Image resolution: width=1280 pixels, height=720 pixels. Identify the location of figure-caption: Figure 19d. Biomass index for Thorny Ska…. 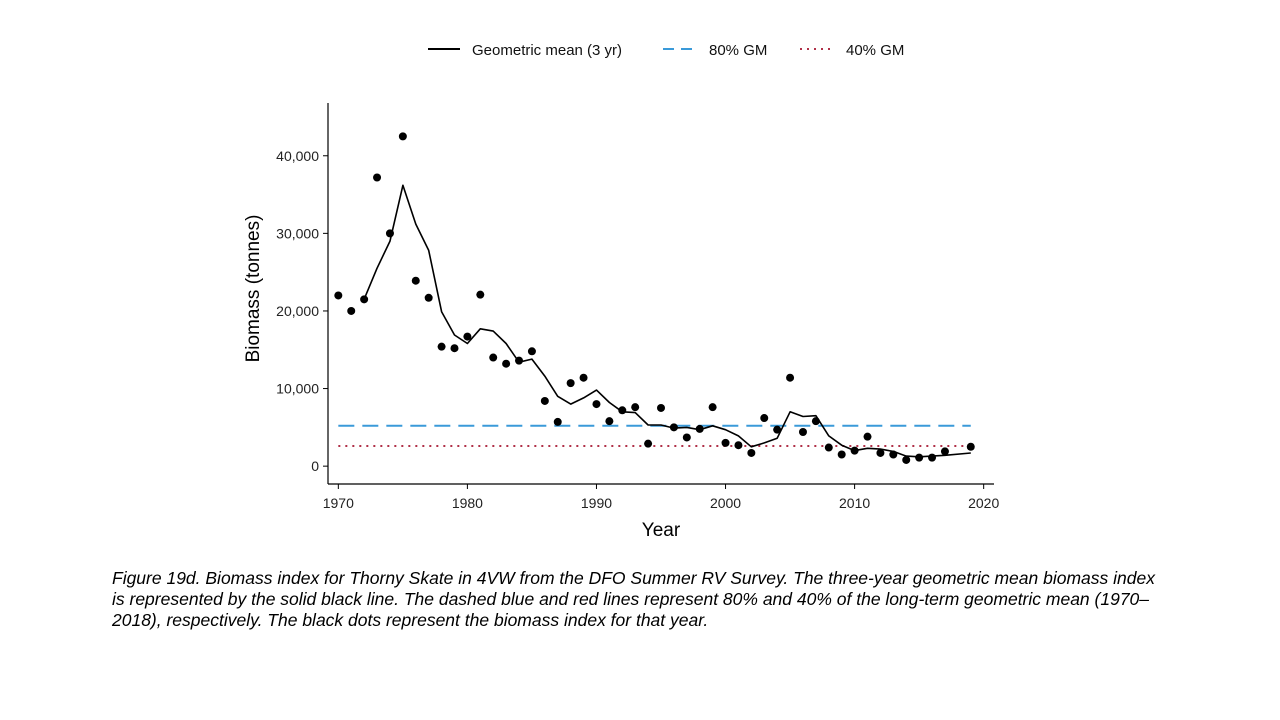
(633, 599).